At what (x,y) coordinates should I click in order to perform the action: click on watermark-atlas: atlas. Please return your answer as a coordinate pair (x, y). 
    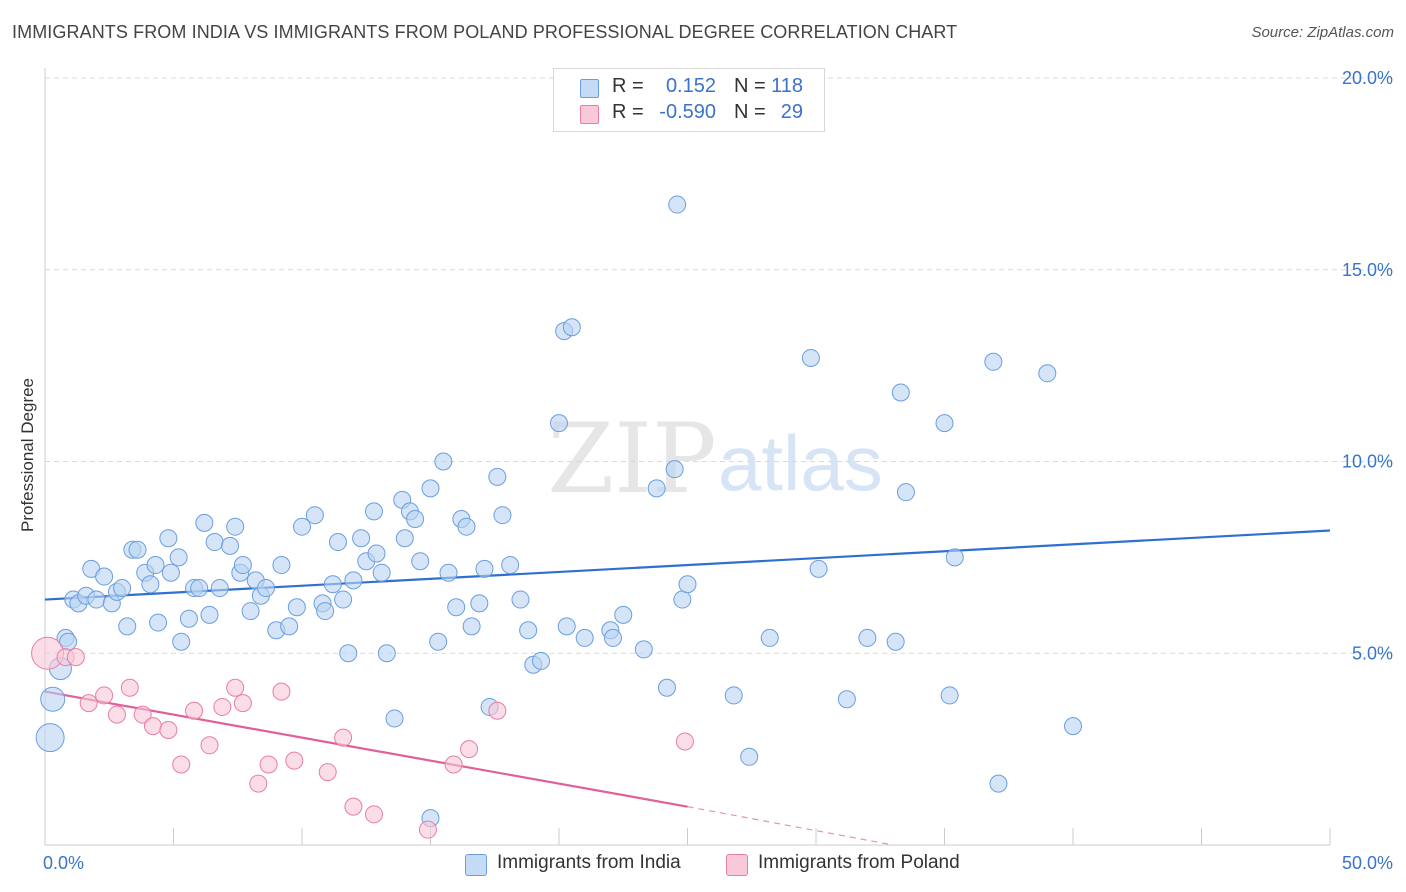
    Looking at the image, I should click on (800, 463).